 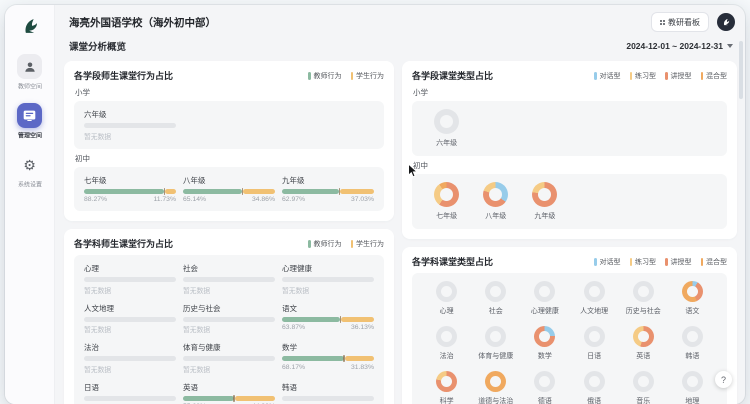 I want to click on teacher-space-icon, so click(x=29, y=66).